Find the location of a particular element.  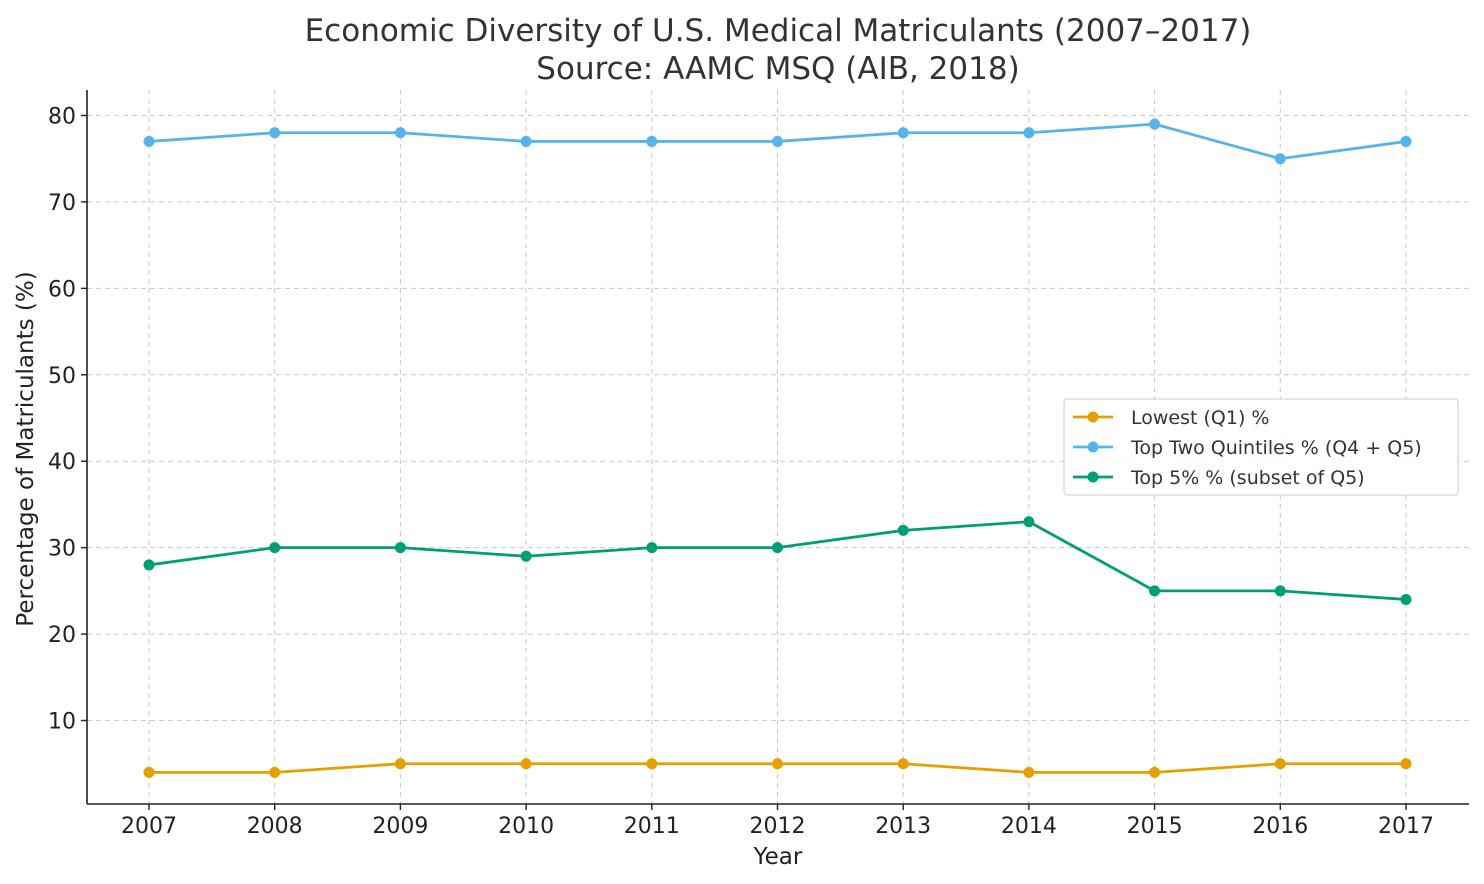

y-tick-label: 40 is located at coordinates (62, 462).